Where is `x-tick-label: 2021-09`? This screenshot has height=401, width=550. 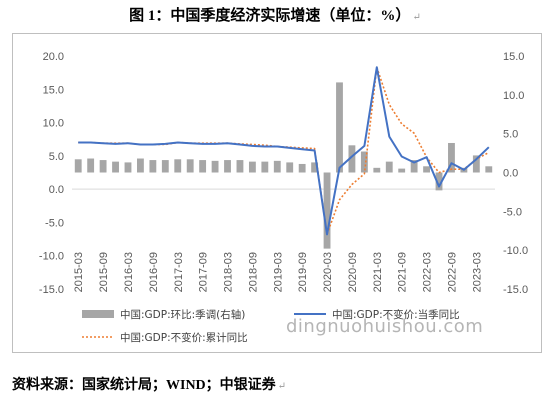 x-tick-label: 2021-09 is located at coordinates (403, 272).